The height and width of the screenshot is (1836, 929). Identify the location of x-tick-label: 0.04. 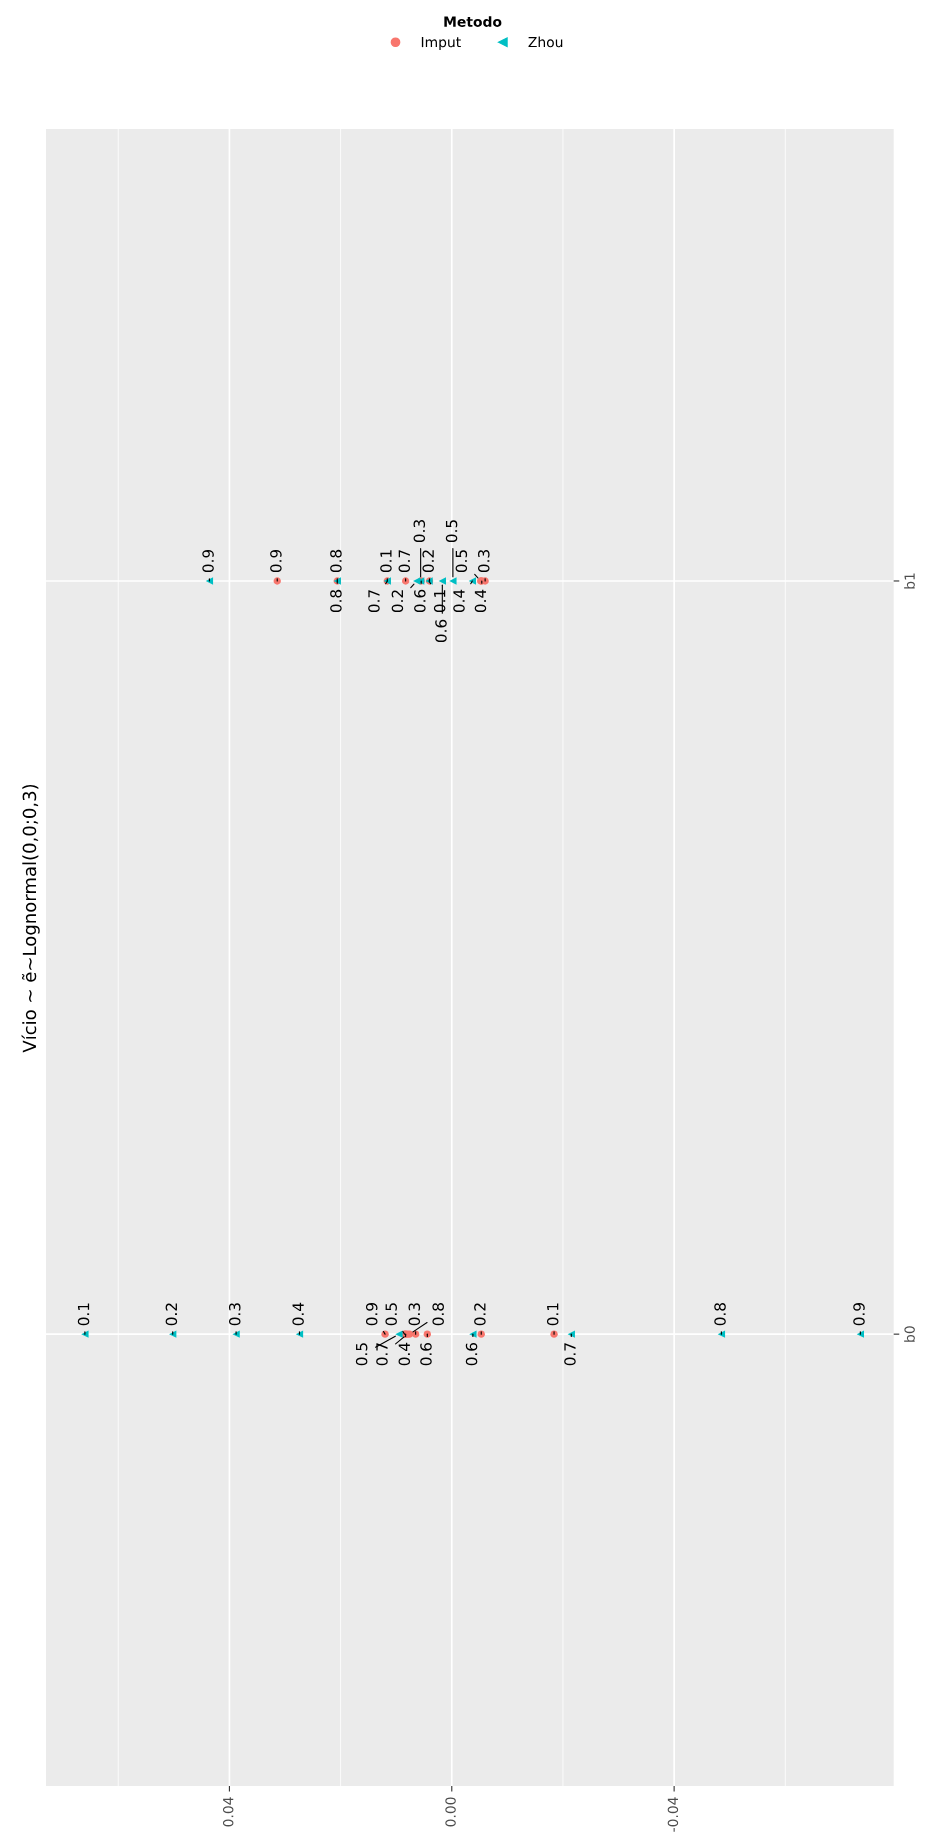
(228, 1812).